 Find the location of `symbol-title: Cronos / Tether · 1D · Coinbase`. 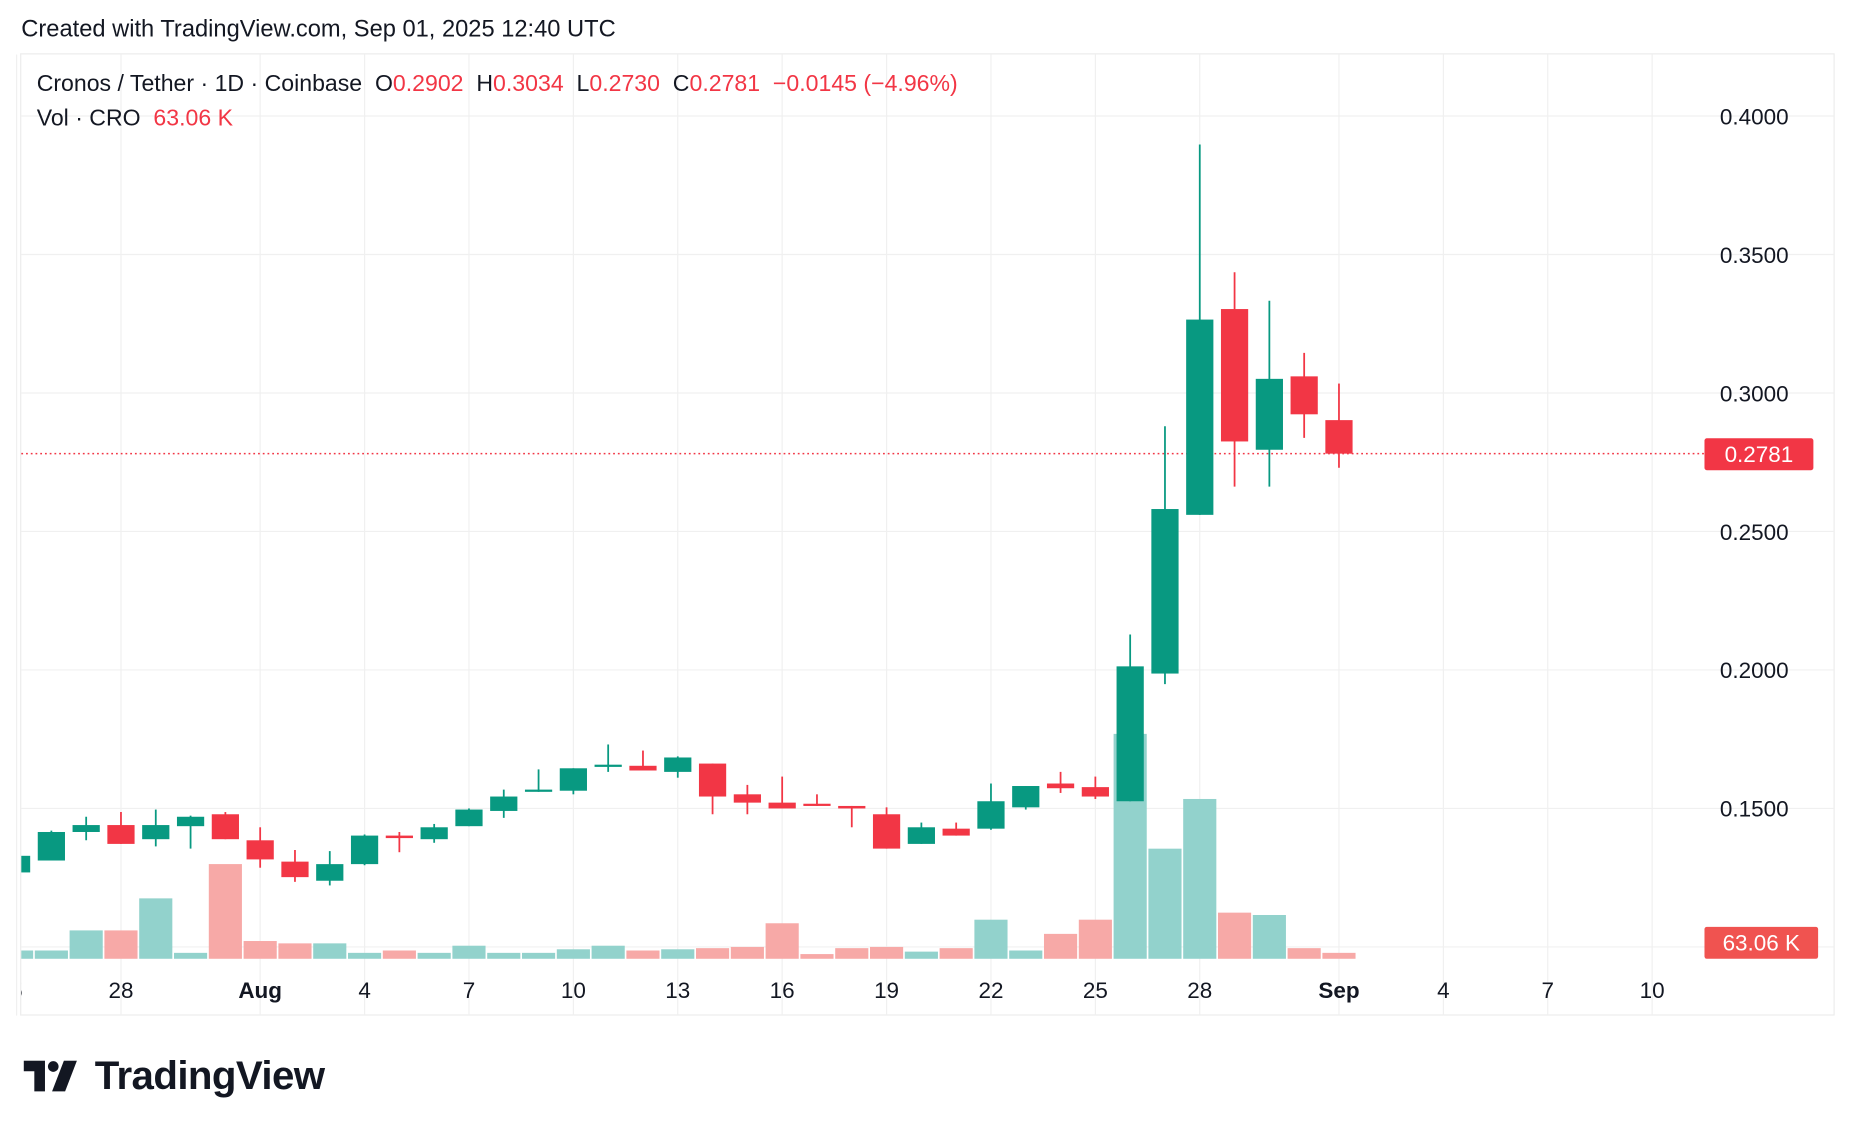

symbol-title: Cronos / Tether · 1D · Coinbase is located at coordinates (199, 84).